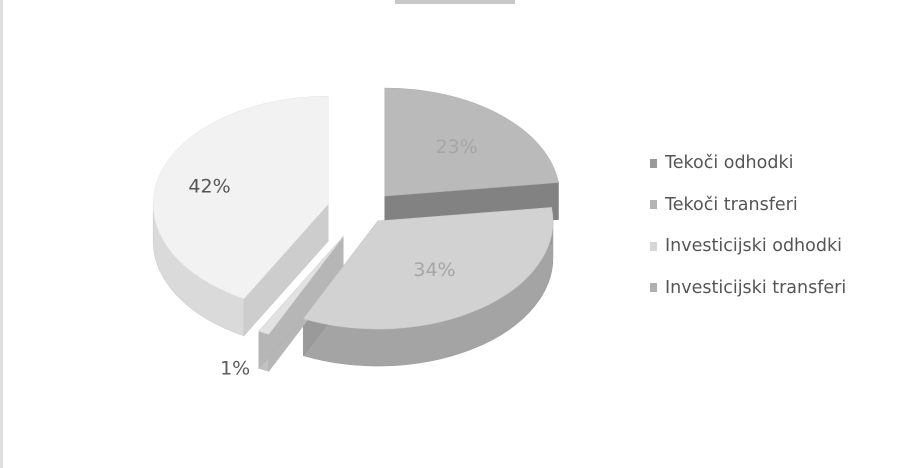  I want to click on legend-item-tekoci-transferi: Tekoči transferi, so click(777, 205).